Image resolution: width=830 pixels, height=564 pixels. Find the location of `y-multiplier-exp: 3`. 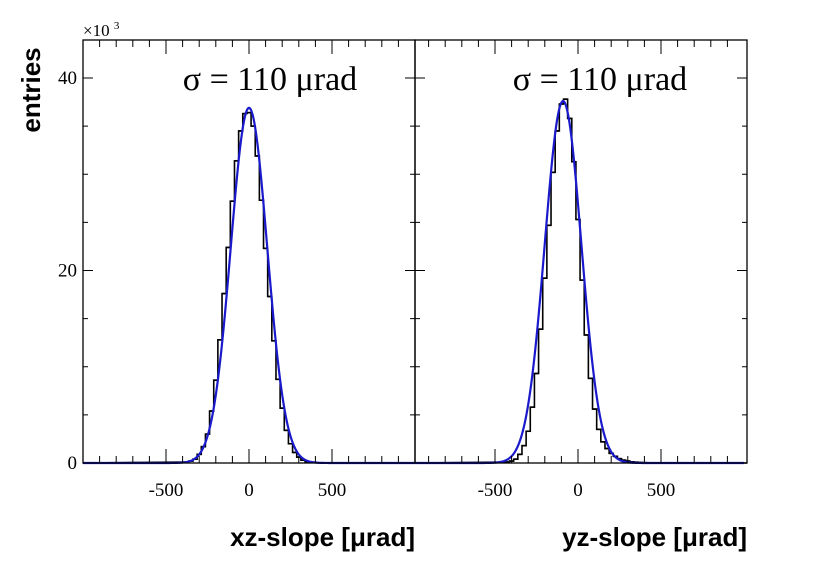

y-multiplier-exp: 3 is located at coordinates (117, 26).